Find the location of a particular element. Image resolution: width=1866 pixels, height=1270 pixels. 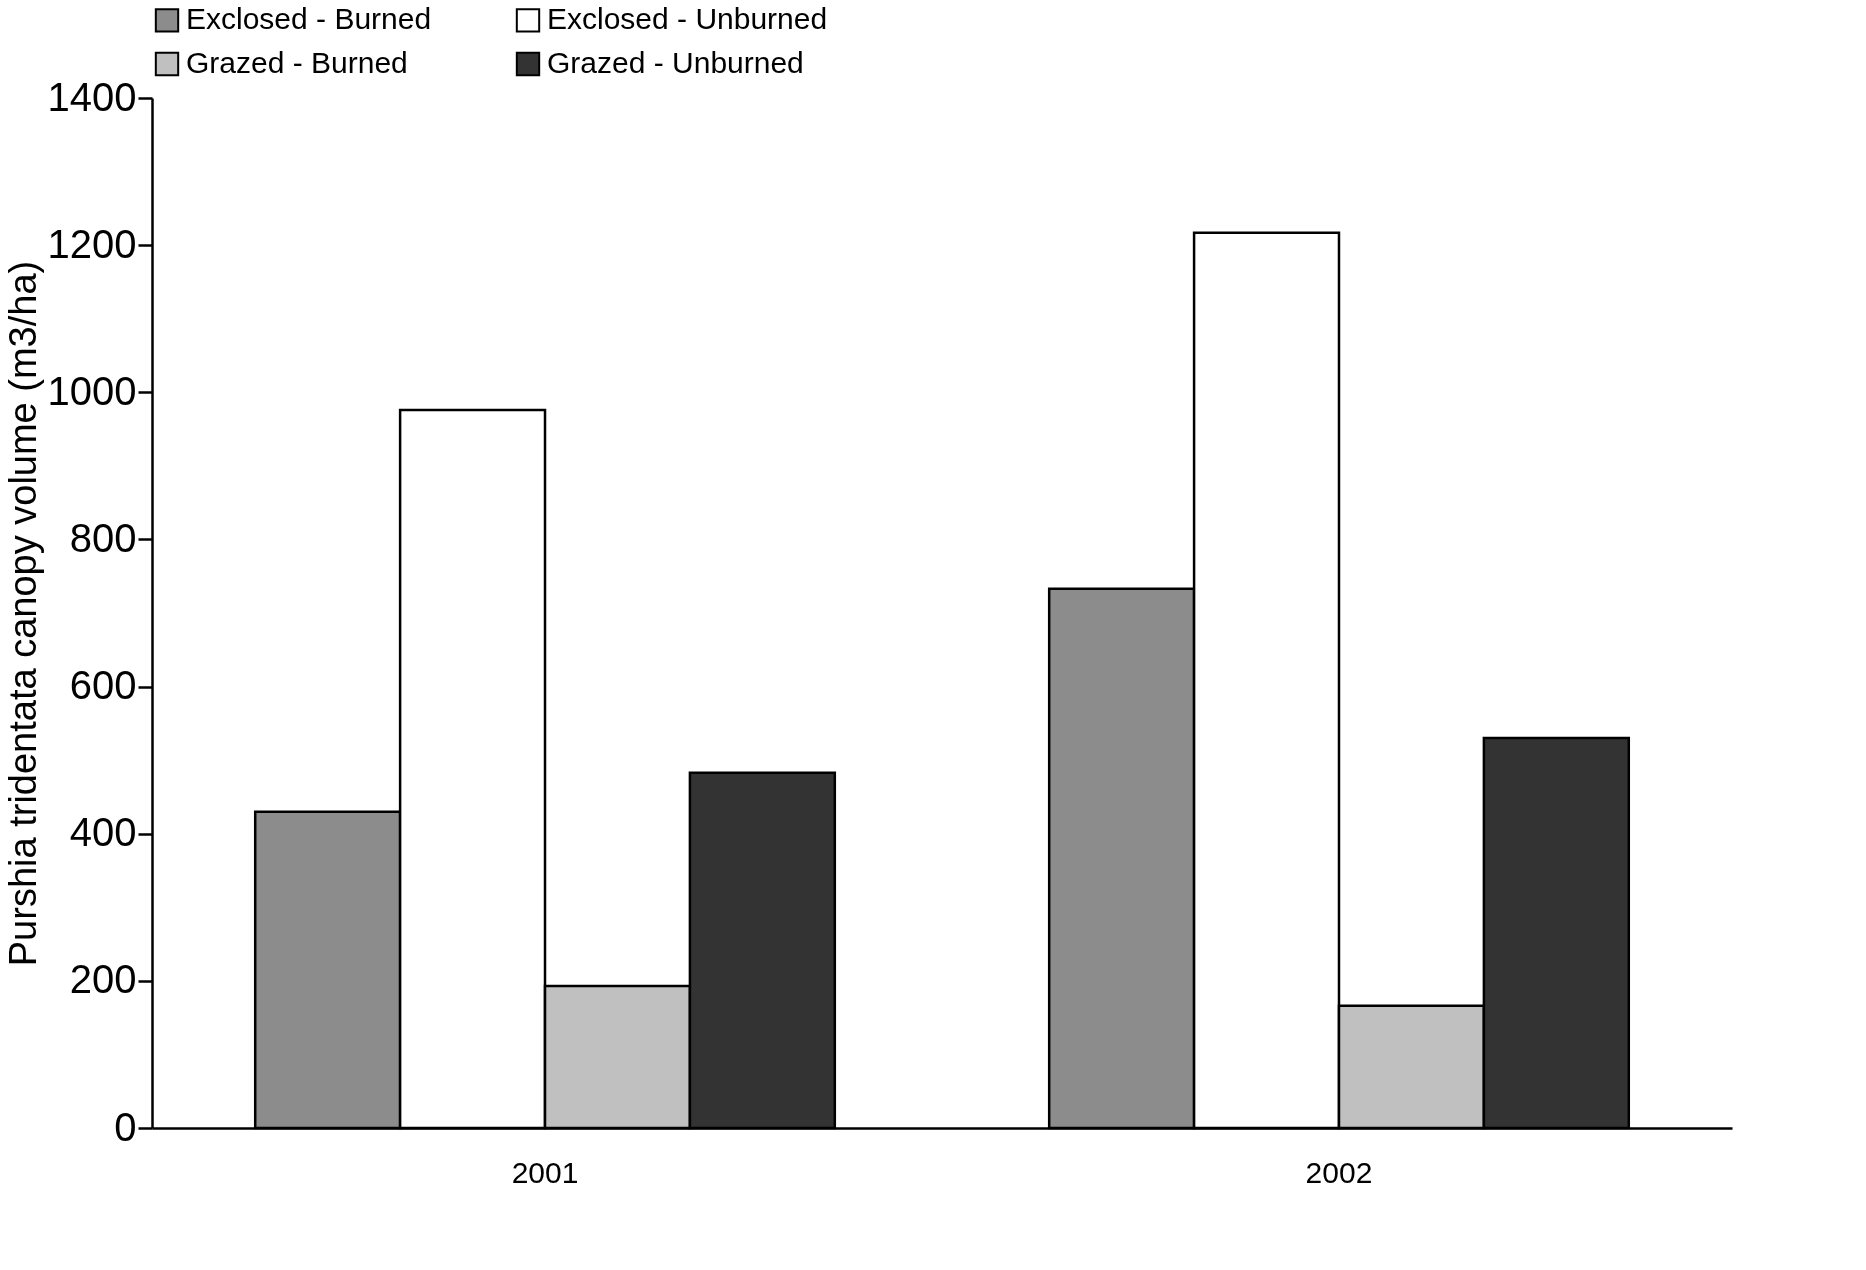

legend-label: Exclosed - Burned is located at coordinates (309, 19).